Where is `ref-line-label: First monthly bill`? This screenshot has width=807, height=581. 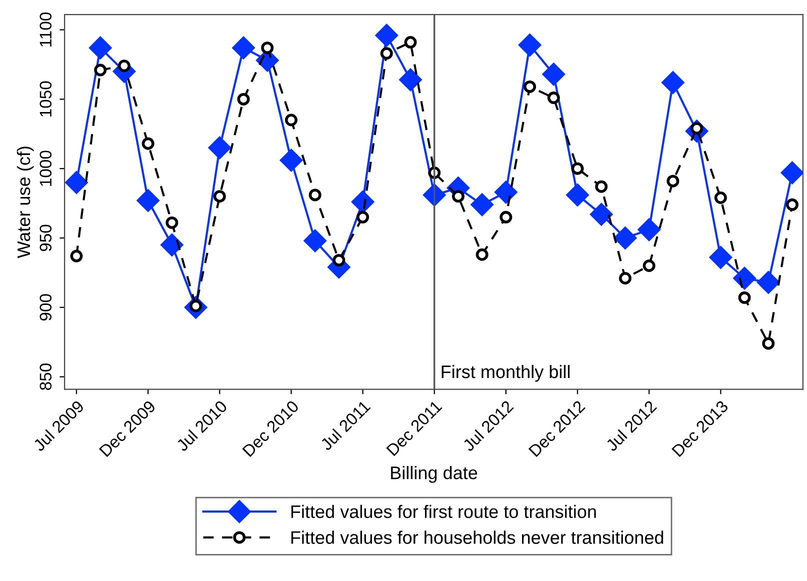 ref-line-label: First monthly bill is located at coordinates (506, 373).